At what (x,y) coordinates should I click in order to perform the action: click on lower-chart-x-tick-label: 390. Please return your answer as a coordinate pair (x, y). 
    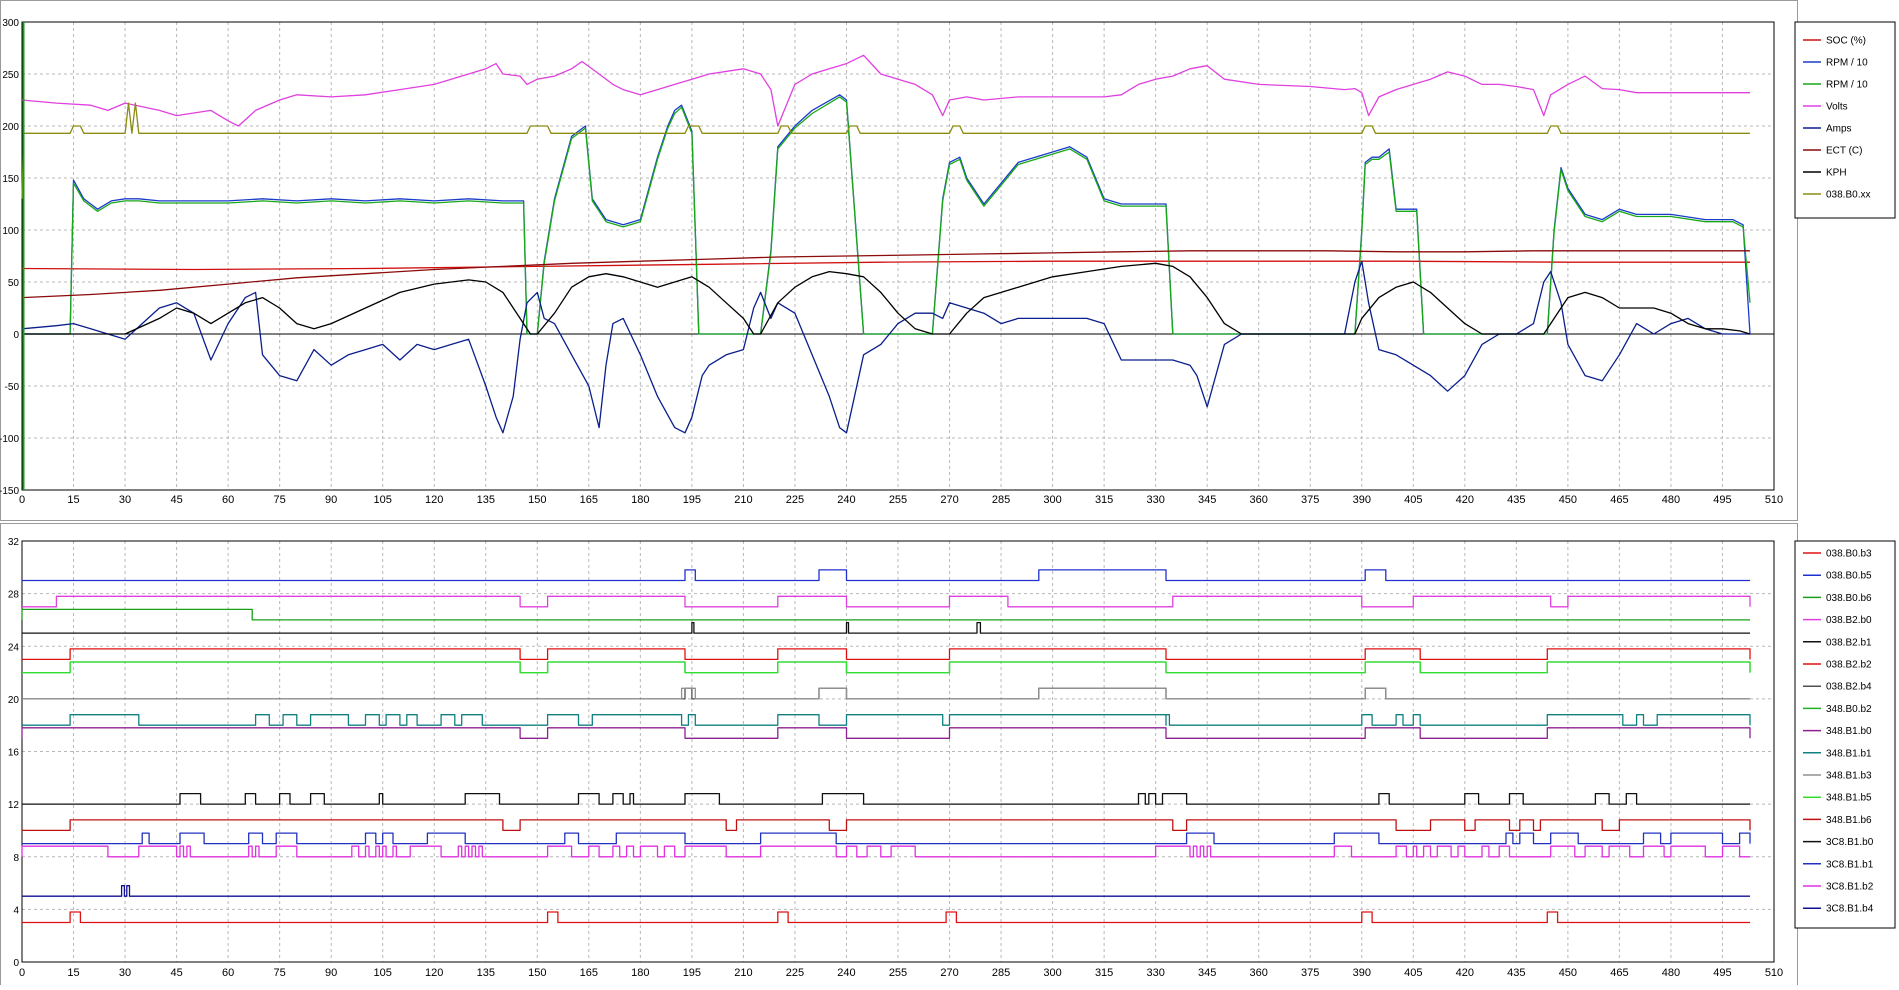
    Looking at the image, I should click on (1362, 973).